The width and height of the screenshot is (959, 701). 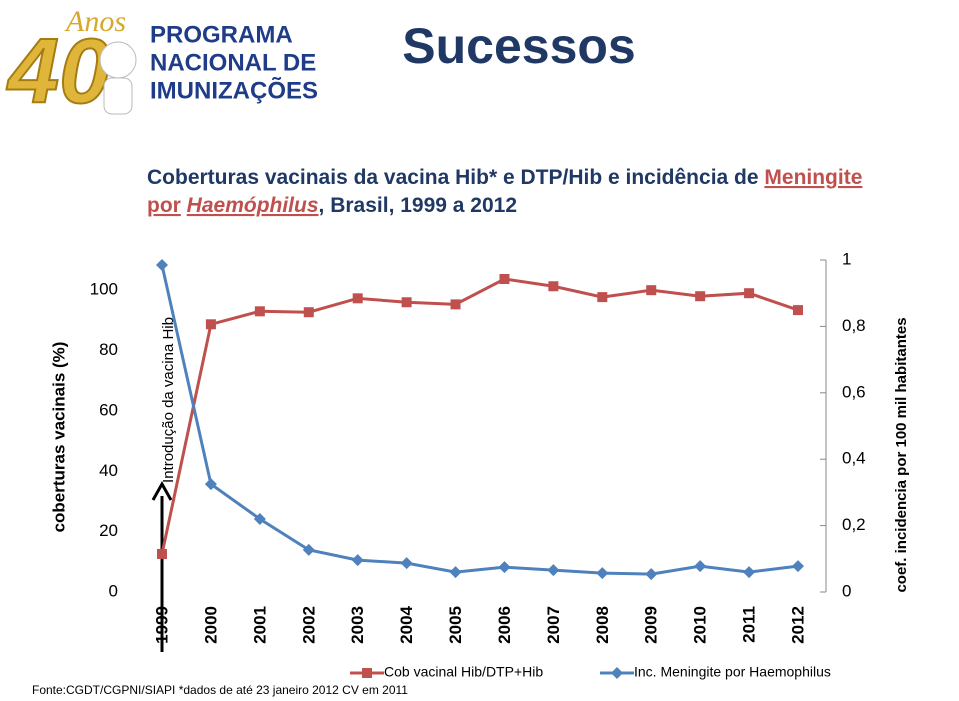 What do you see at coordinates (651, 625) in the screenshot?
I see `x-tick-label: 2009` at bounding box center [651, 625].